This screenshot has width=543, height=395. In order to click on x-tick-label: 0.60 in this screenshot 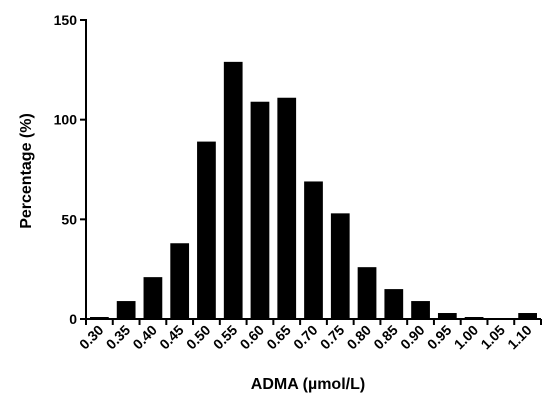, I will do `click(252, 337)`.